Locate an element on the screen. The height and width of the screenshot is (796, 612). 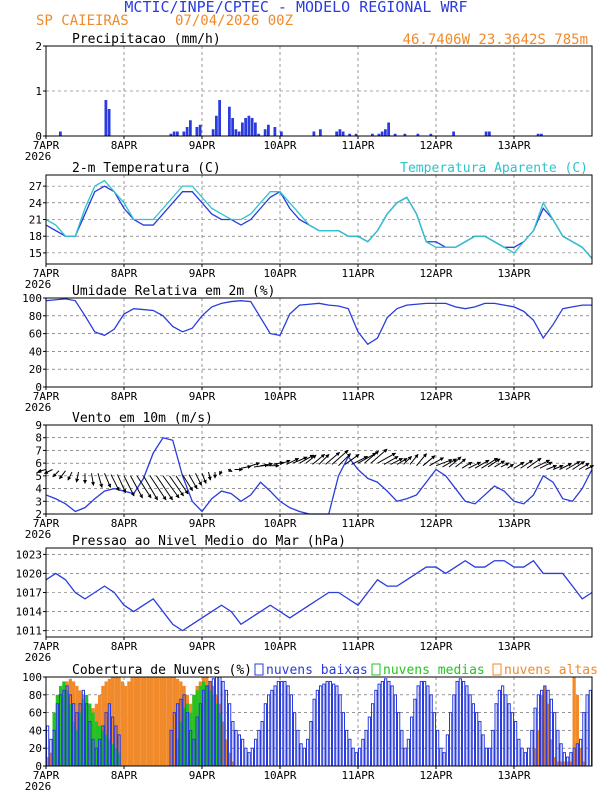
pressure-ytick-label: 1014 is located at coordinates (29, 612).